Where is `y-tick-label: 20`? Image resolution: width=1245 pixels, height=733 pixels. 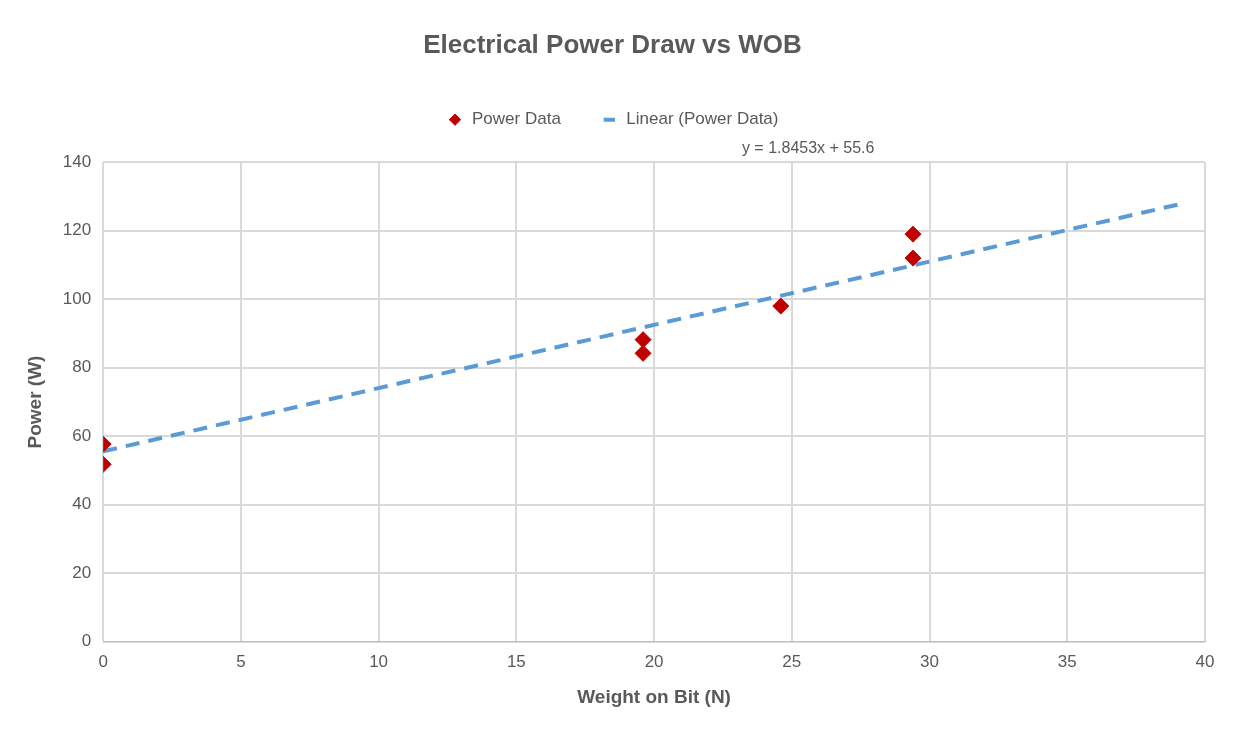
y-tick-label: 20 is located at coordinates (82, 572).